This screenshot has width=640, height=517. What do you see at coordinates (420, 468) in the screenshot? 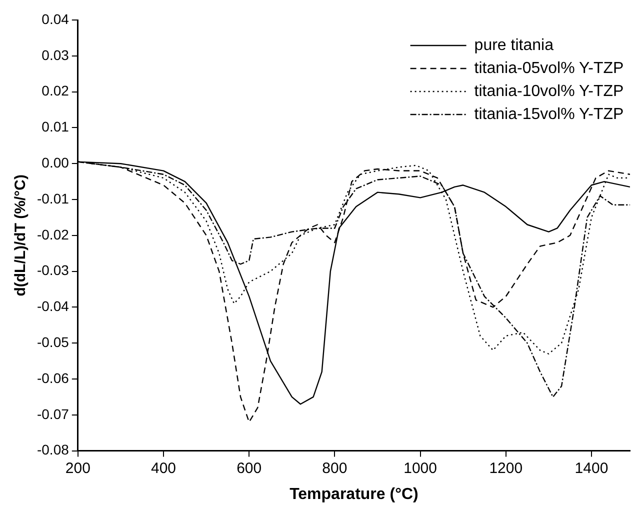
I see `x-tick-label: 1000` at bounding box center [420, 468].